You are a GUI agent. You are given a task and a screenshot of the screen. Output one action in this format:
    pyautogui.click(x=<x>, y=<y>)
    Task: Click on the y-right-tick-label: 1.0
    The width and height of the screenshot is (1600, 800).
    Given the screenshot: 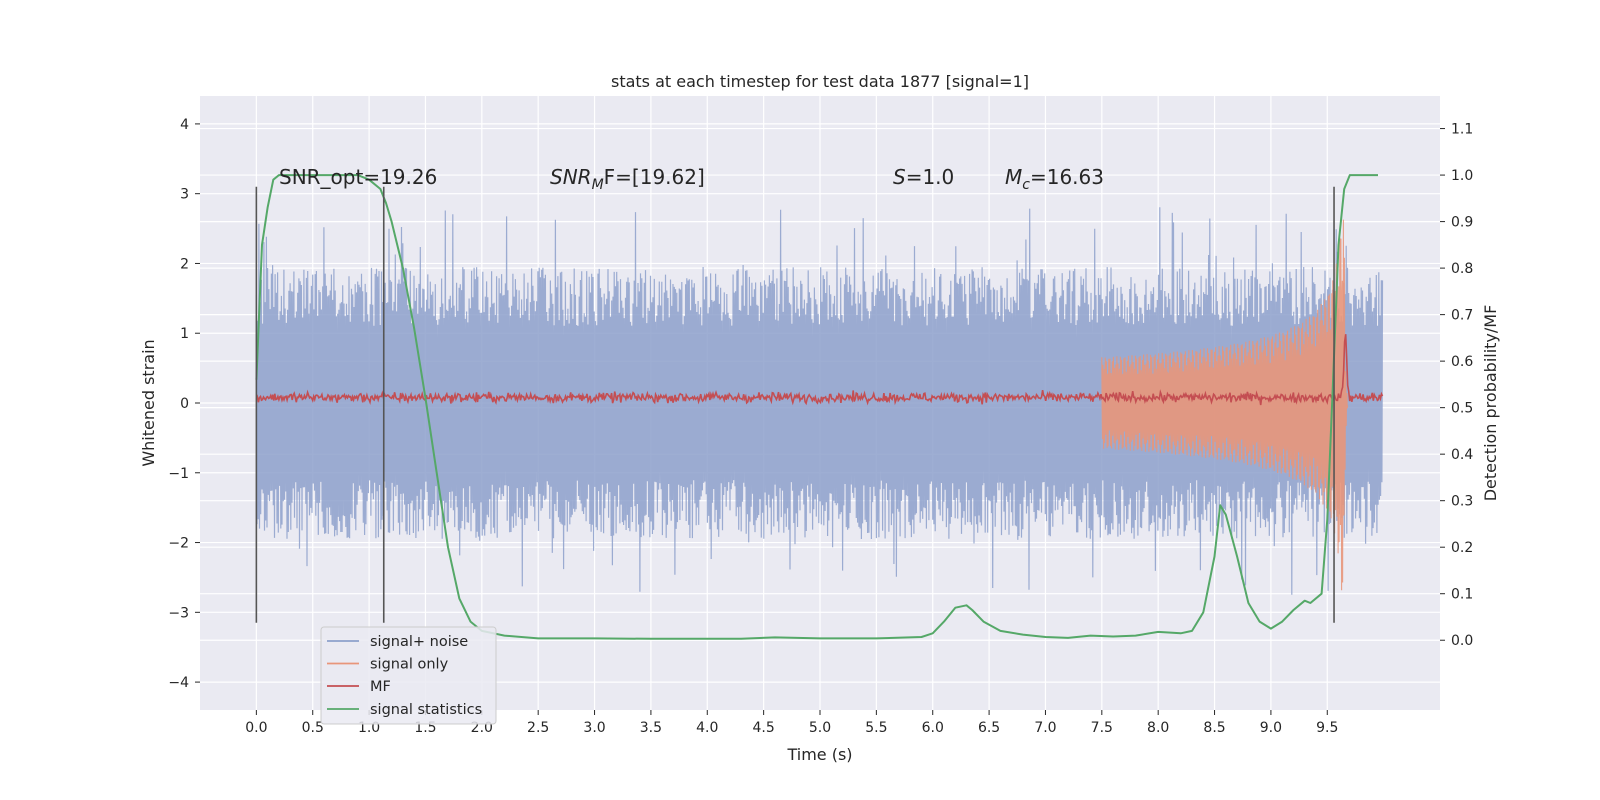 What is the action you would take?
    pyautogui.click(x=1462, y=176)
    